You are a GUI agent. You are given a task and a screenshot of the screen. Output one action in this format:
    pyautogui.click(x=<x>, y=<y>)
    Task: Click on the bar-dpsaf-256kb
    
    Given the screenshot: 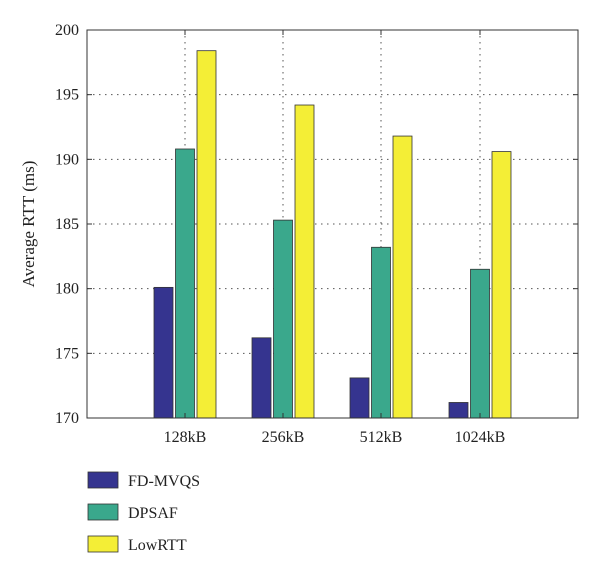 What is the action you would take?
    pyautogui.click(x=283, y=319)
    